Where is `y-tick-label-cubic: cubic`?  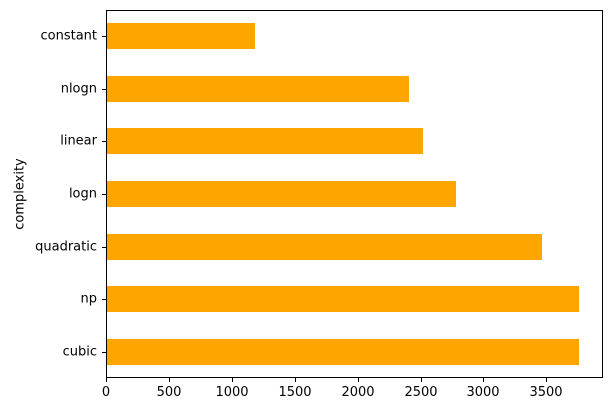
y-tick-label-cubic: cubic is located at coordinates (79, 352).